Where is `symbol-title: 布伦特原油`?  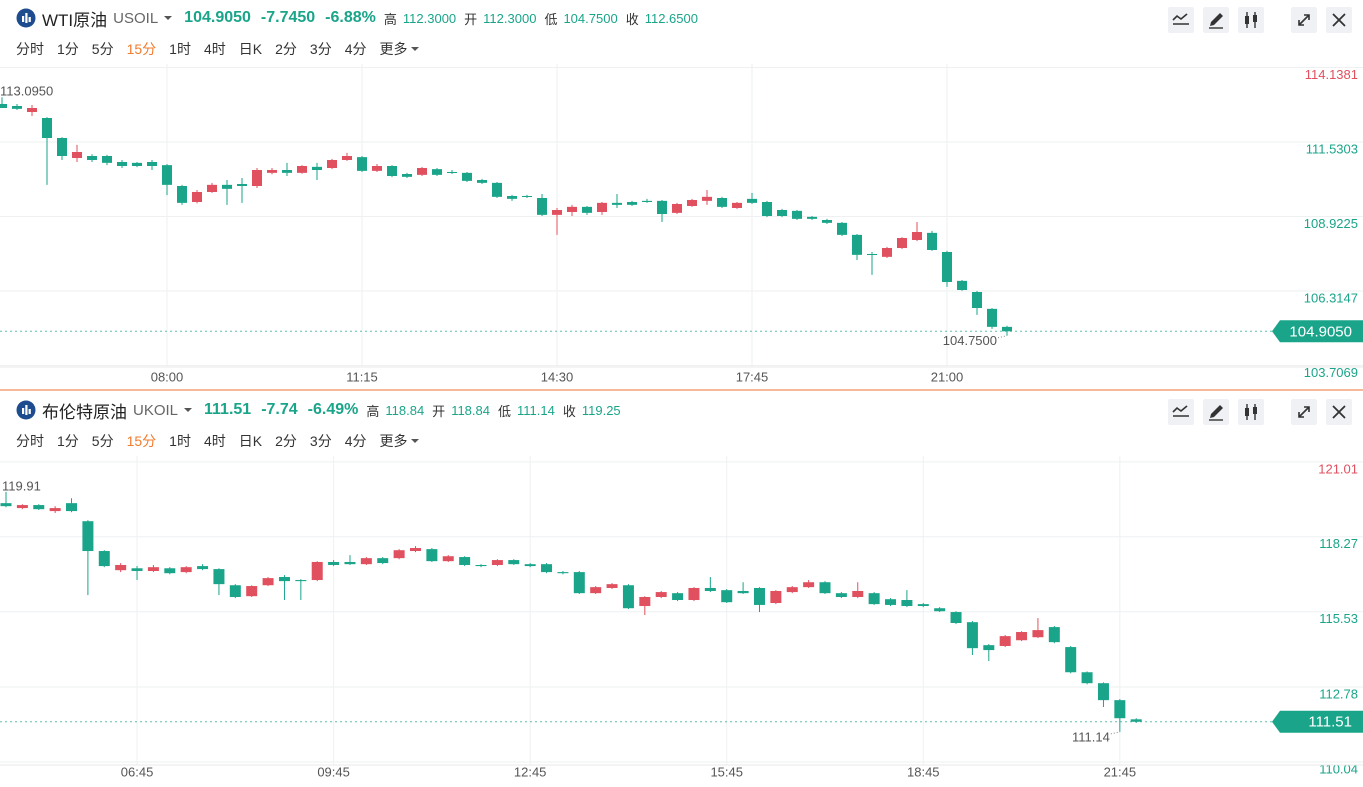
symbol-title: 布伦特原油 is located at coordinates (84, 412).